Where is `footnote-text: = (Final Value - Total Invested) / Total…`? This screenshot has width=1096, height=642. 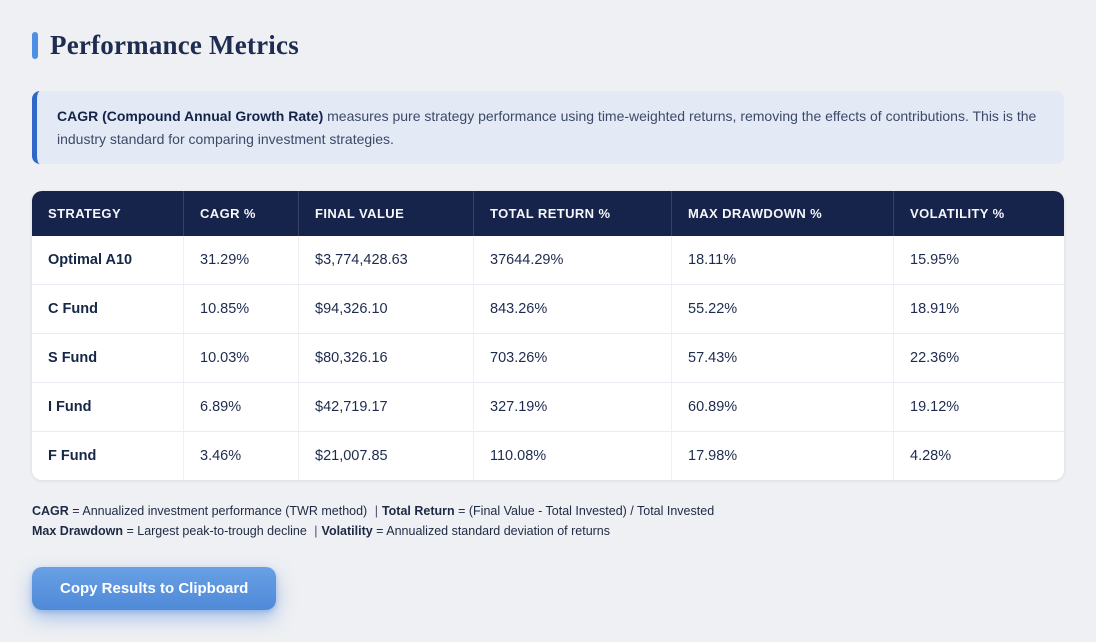
footnote-text: = (Final Value - Total Invested) / Total… is located at coordinates (584, 511).